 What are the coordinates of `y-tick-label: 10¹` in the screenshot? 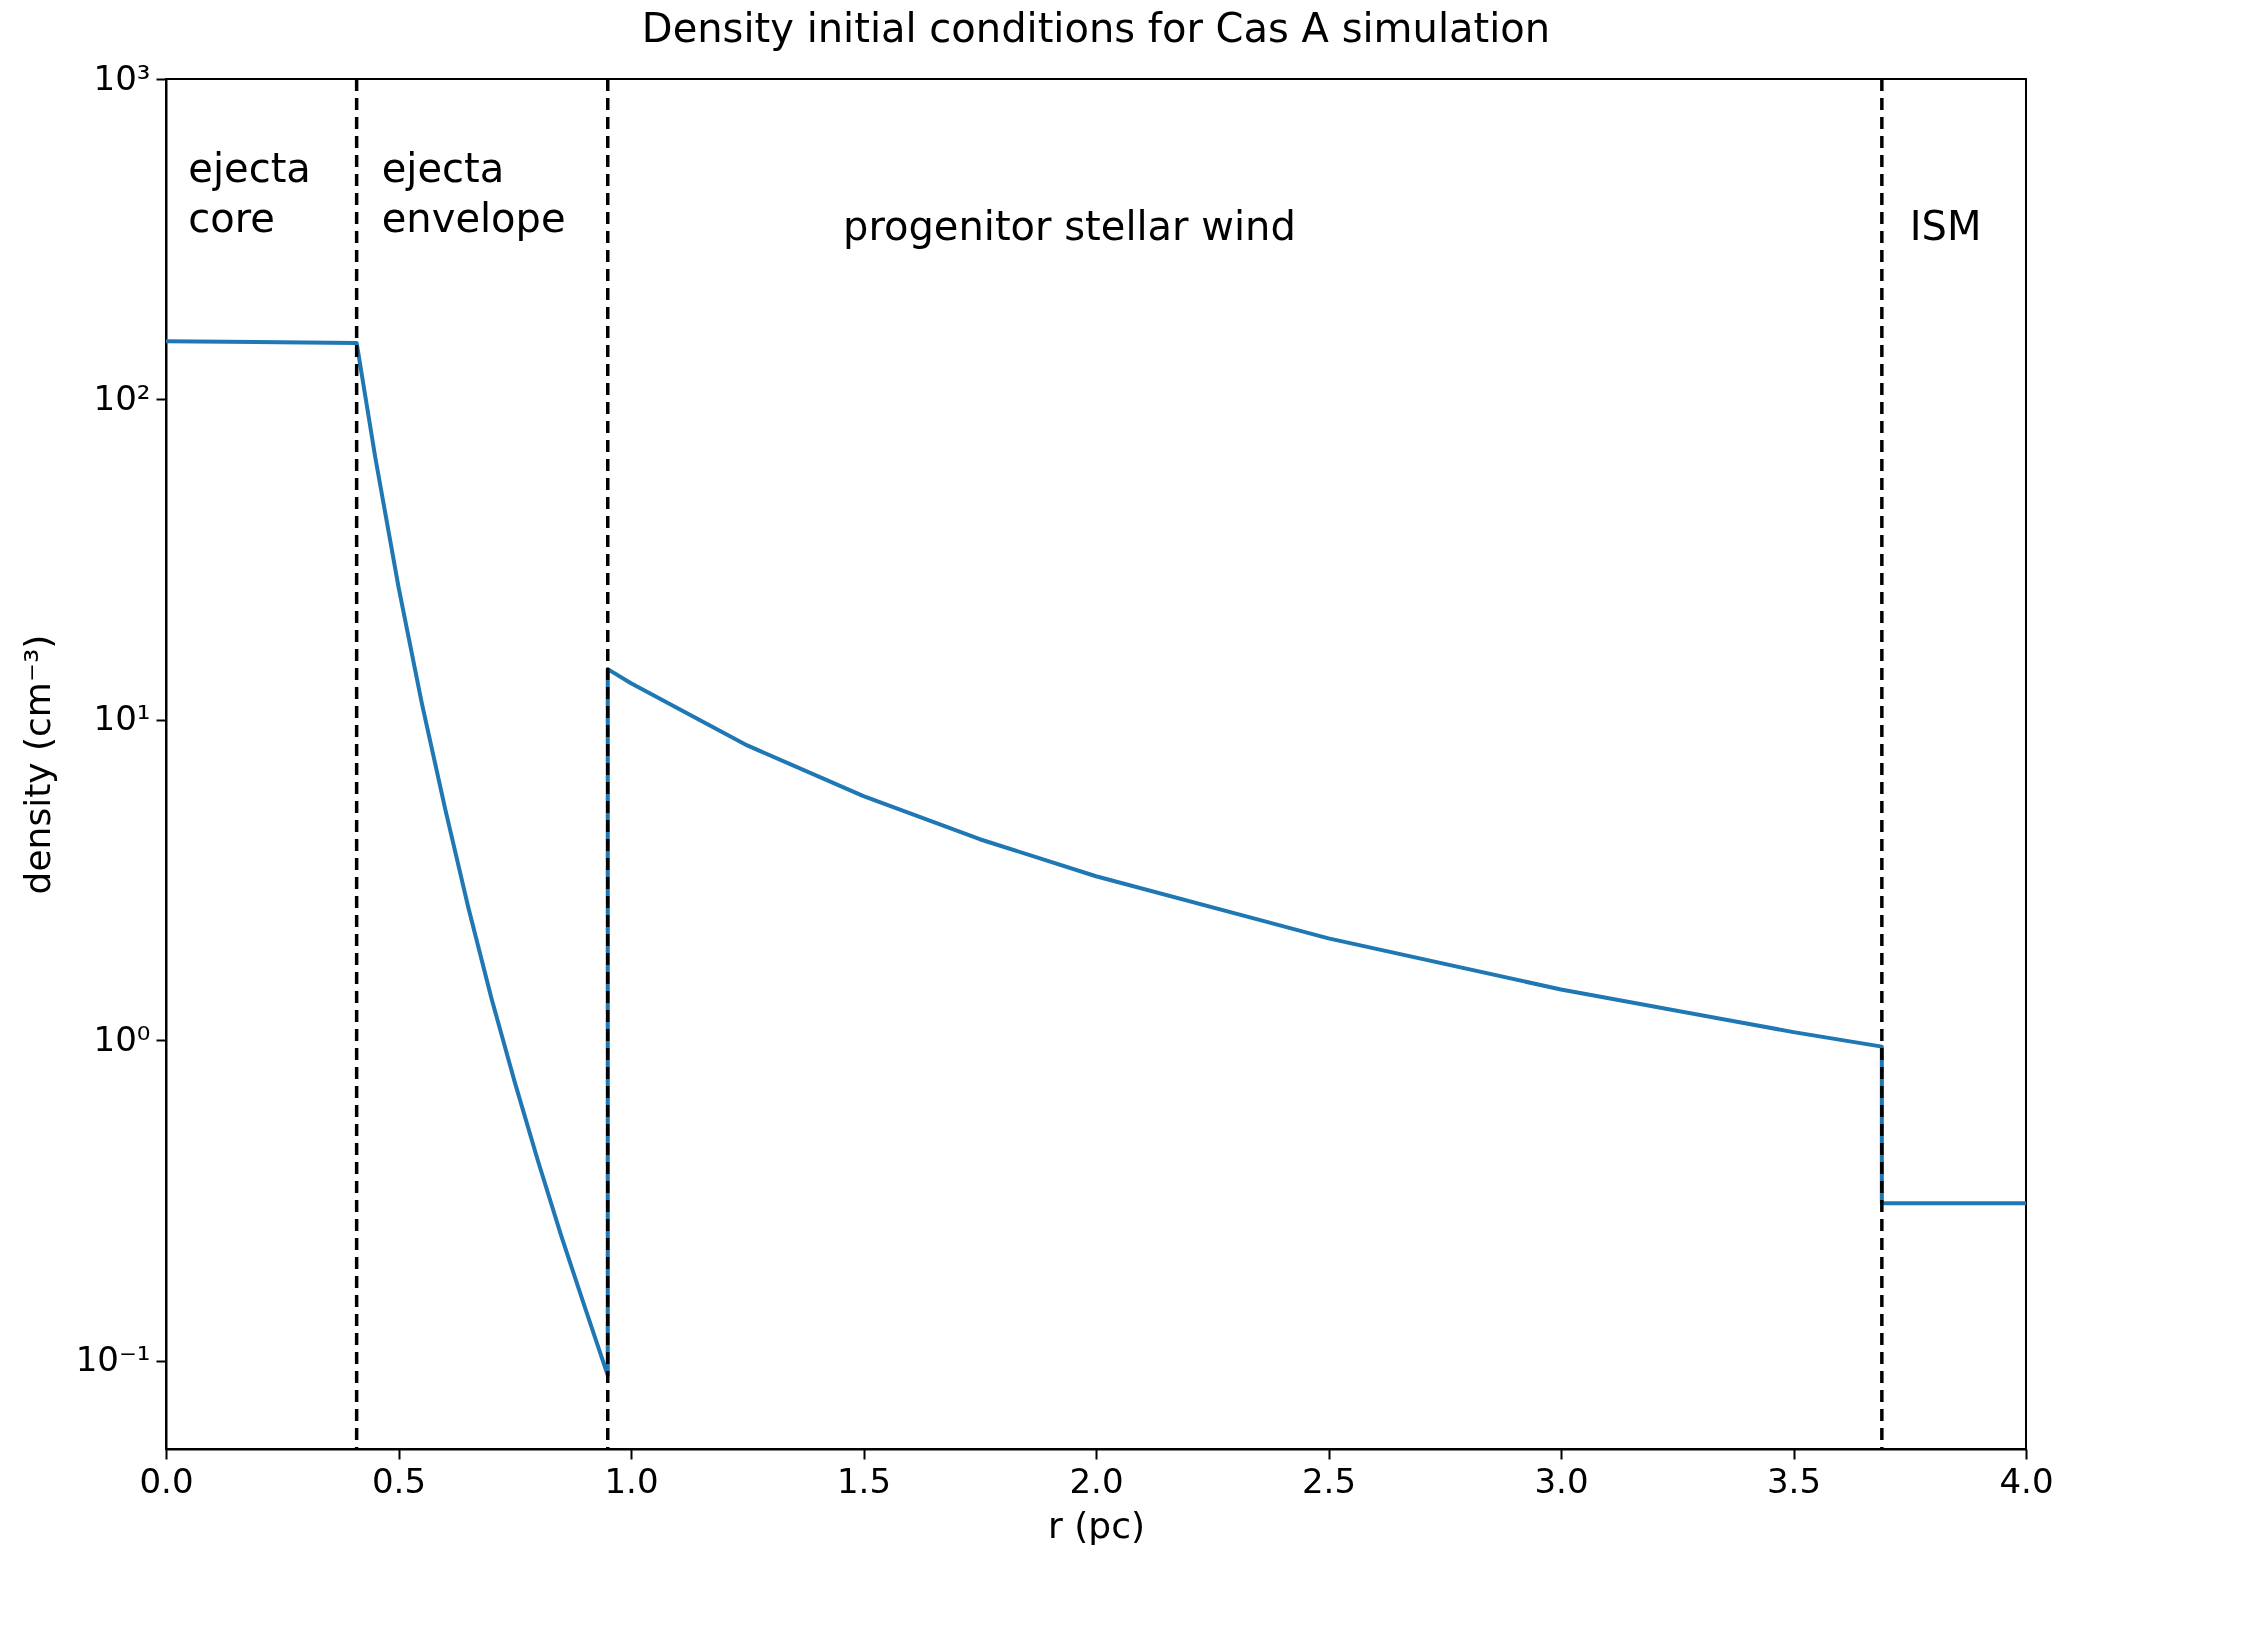 It's located at (122, 718).